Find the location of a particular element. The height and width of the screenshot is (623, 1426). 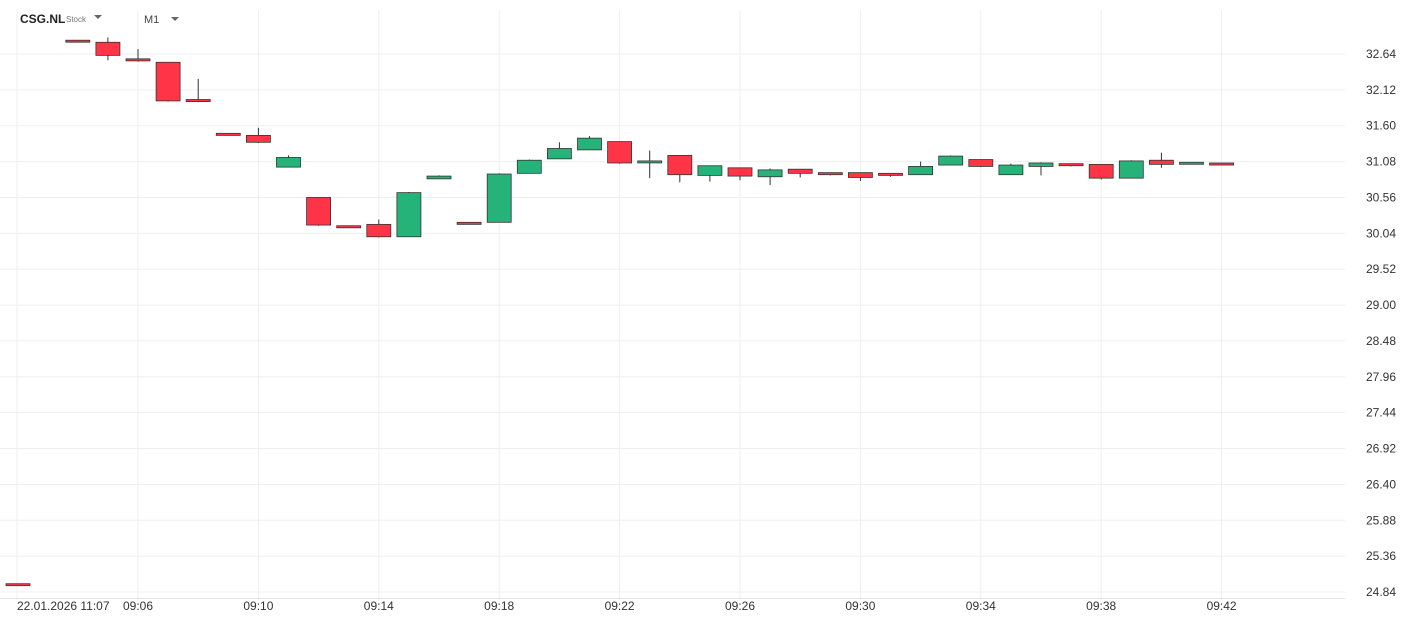

time-tick-label: 09:18 is located at coordinates (499, 606).